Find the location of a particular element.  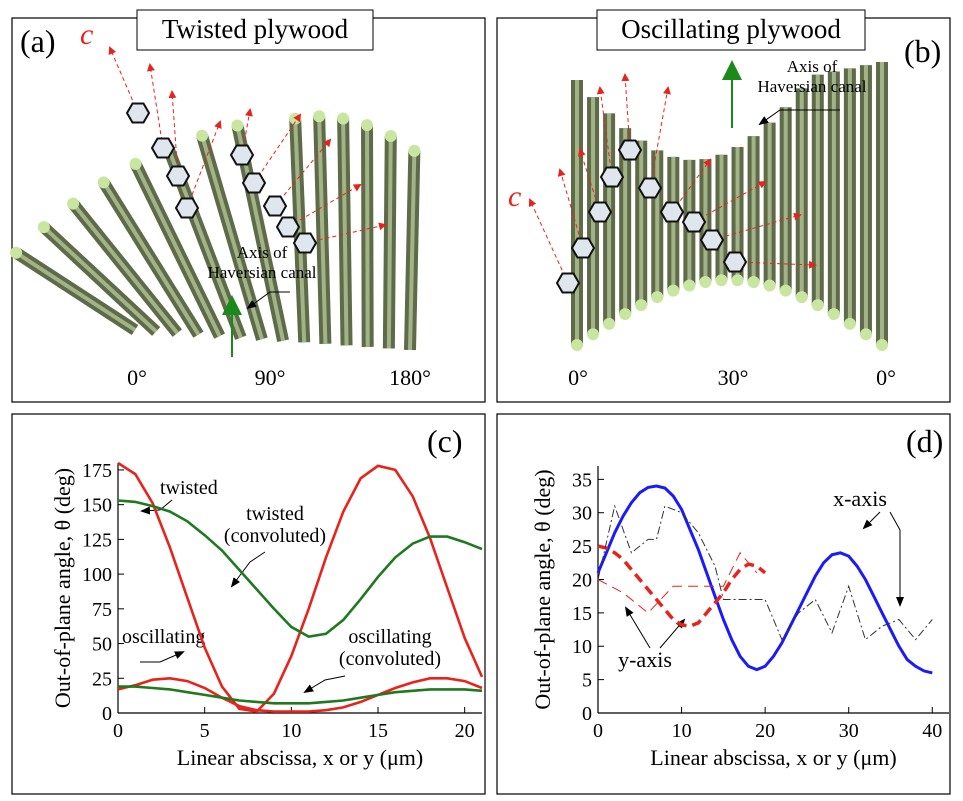

annotation: twisted is located at coordinates (189, 488).